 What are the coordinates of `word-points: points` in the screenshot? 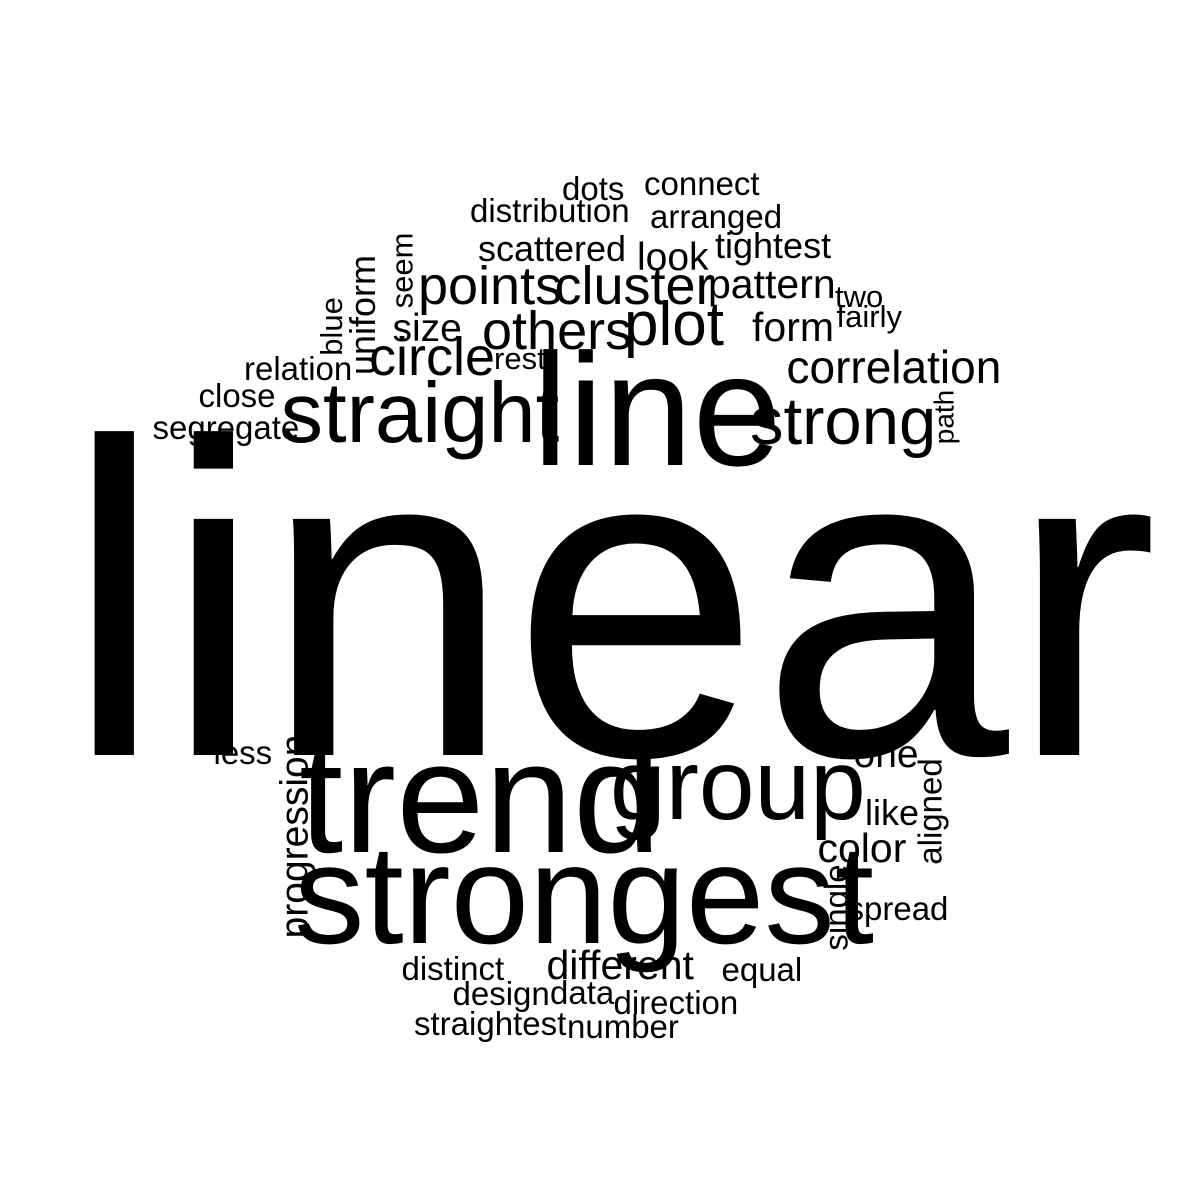 It's located at (490, 286).